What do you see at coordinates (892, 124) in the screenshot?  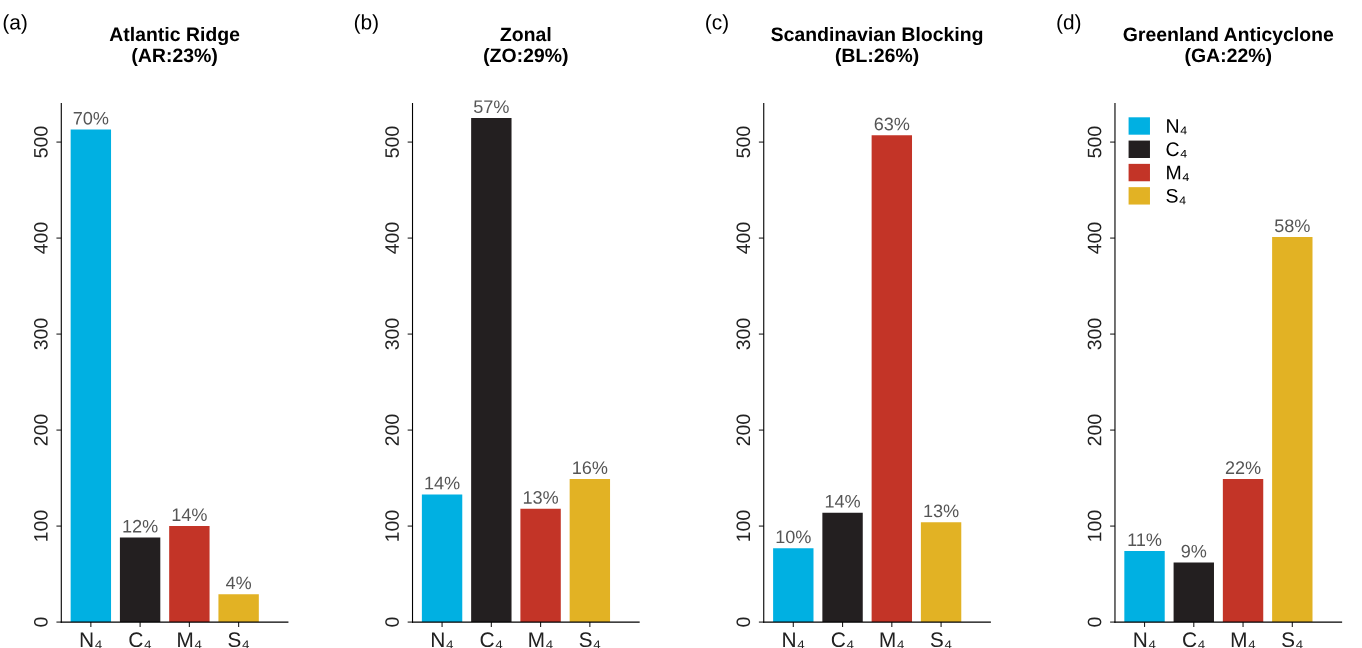 I see `annotation: 63%` at bounding box center [892, 124].